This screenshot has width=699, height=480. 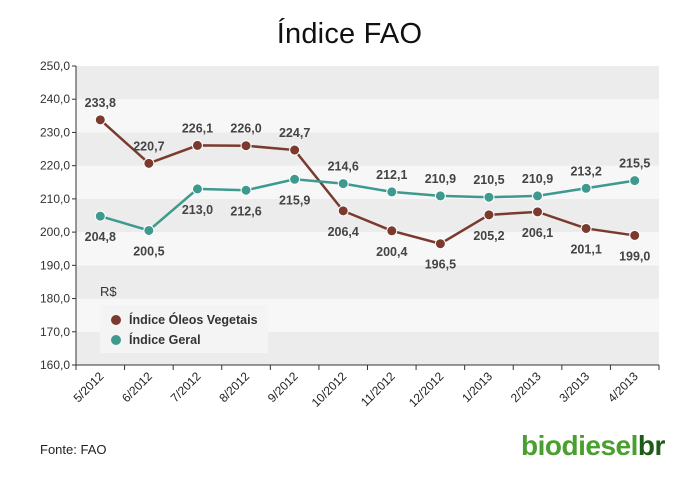 I want to click on data-label: 205,2, so click(x=488, y=236).